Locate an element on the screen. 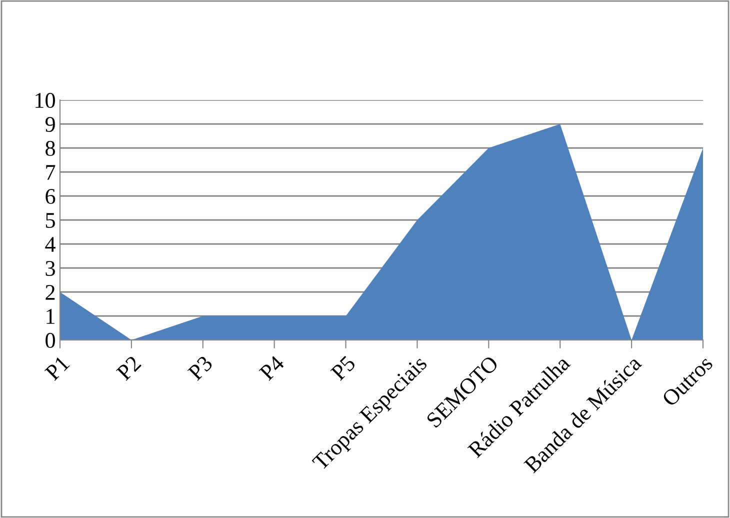  x-tick-label: P5 is located at coordinates (343, 368).